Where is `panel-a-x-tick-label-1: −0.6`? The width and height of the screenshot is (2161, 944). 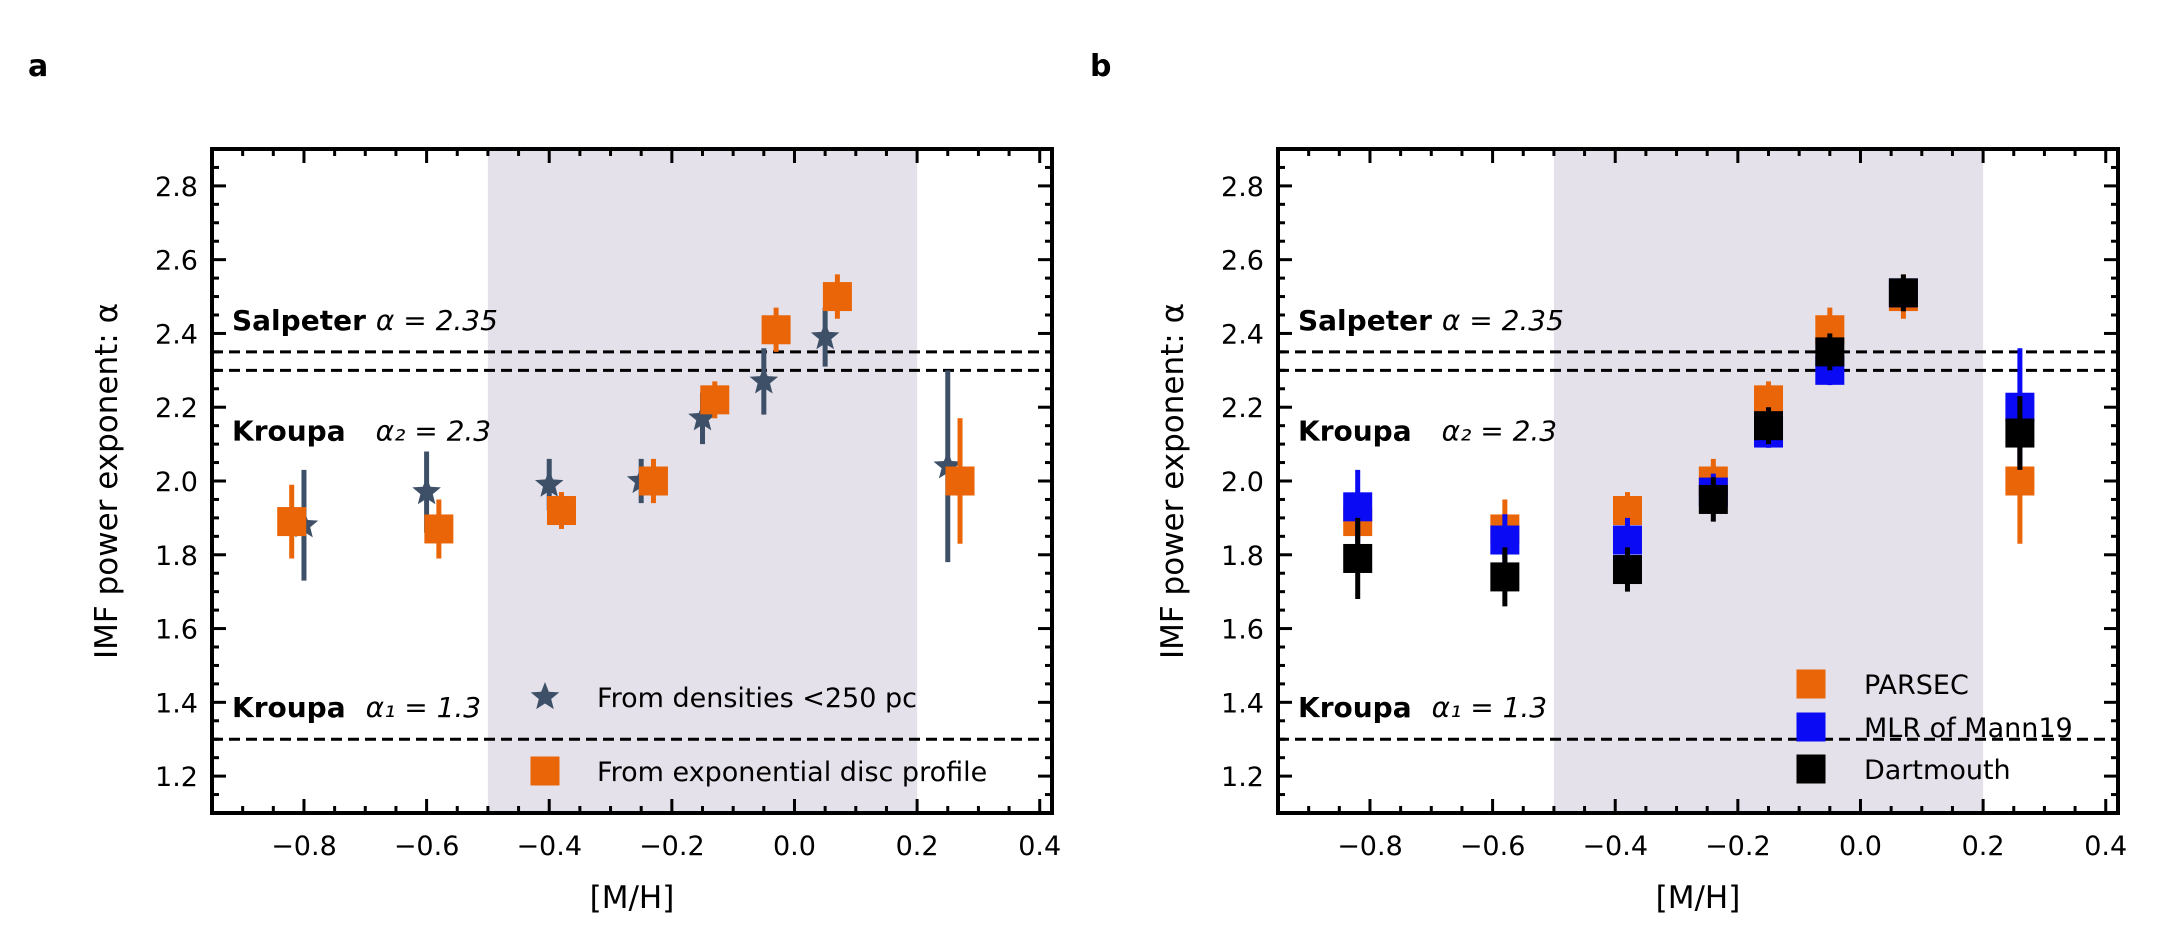 panel-a-x-tick-label-1: −0.6 is located at coordinates (427, 846).